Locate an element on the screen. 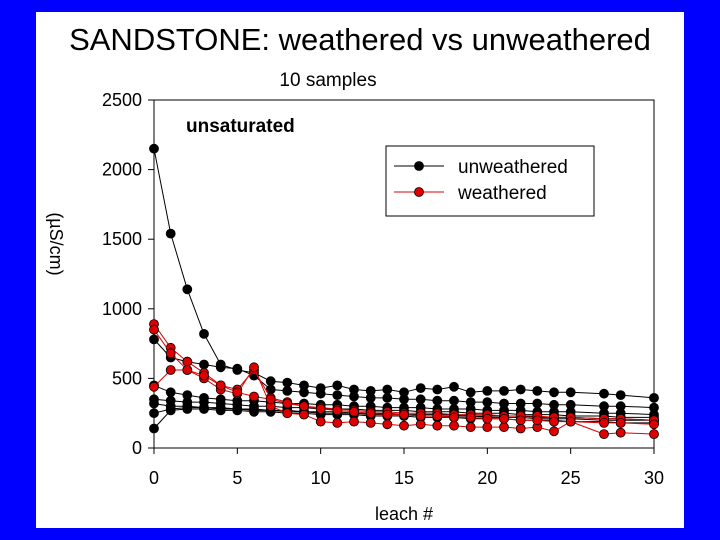  legend-label-unweathered: unweathered is located at coordinates (513, 167).